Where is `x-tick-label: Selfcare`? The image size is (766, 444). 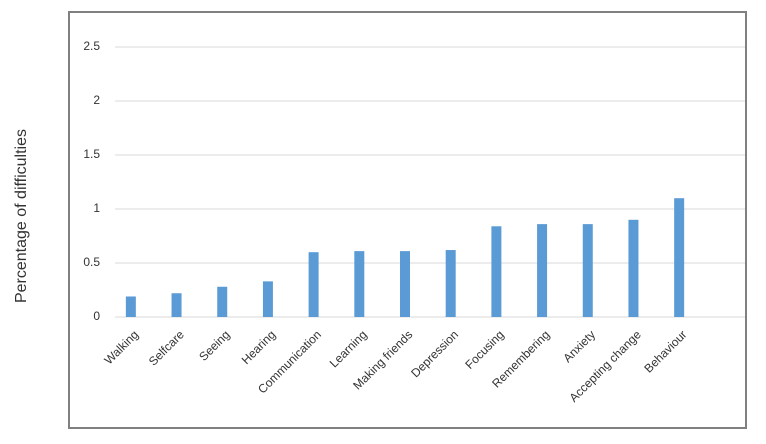 x-tick-label: Selfcare is located at coordinates (166, 347).